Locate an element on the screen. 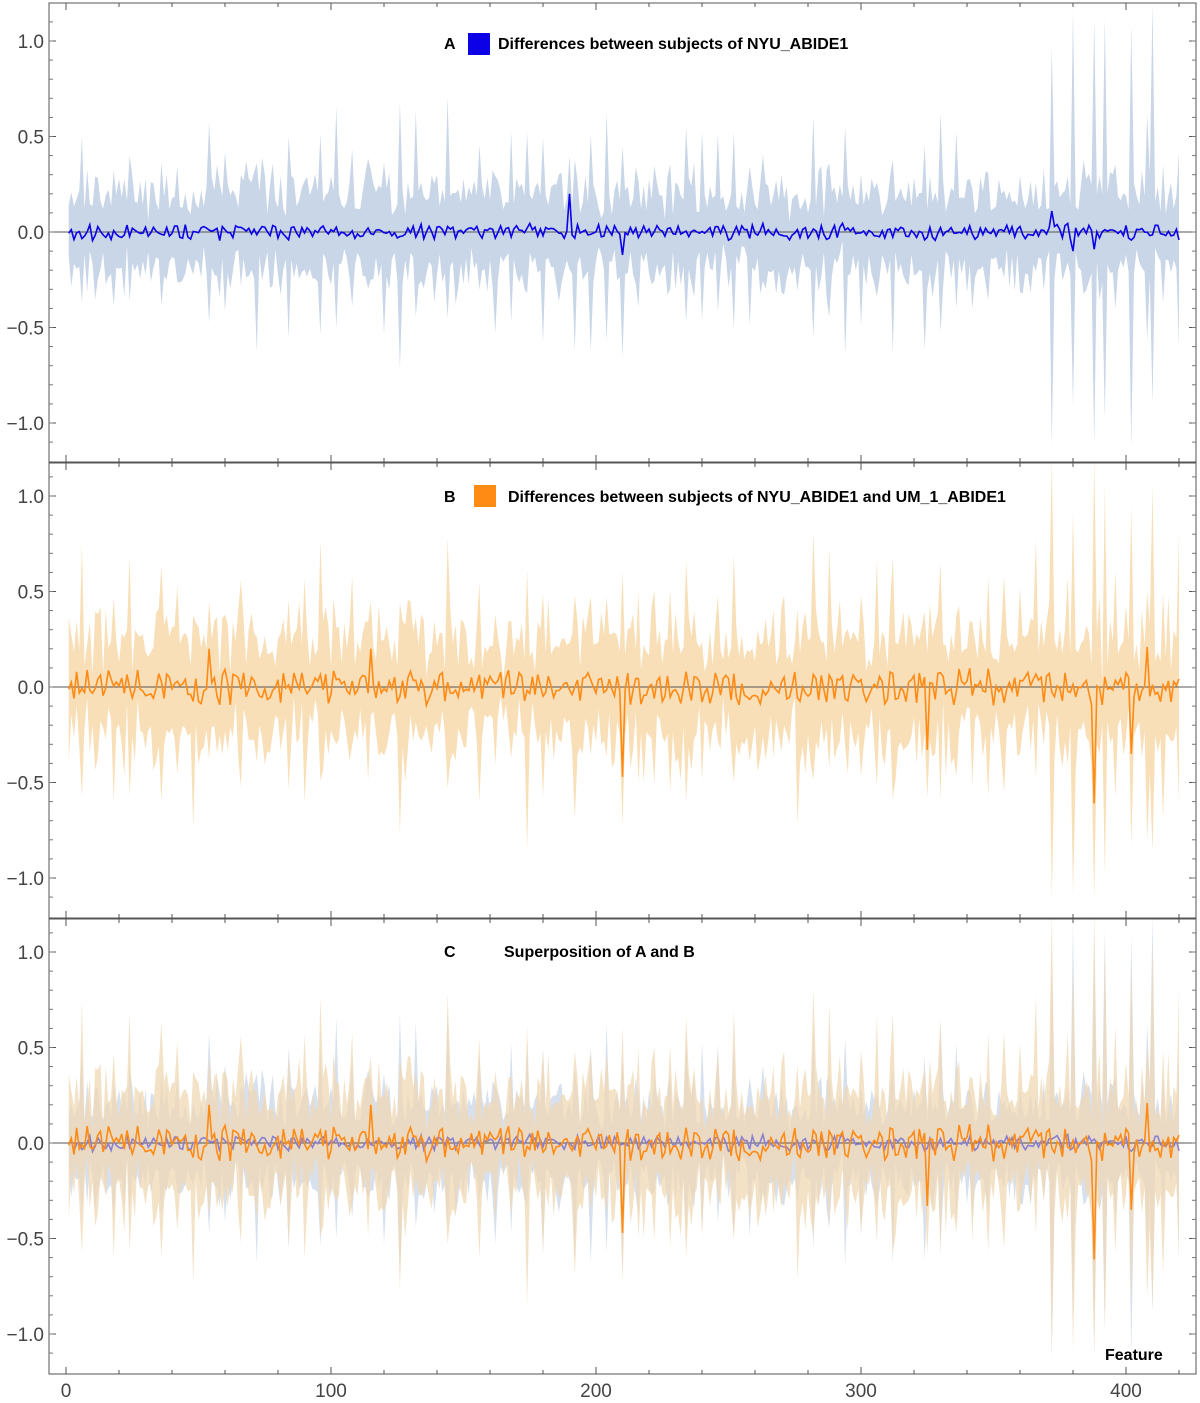  panel-c-letter: C is located at coordinates (450, 952).